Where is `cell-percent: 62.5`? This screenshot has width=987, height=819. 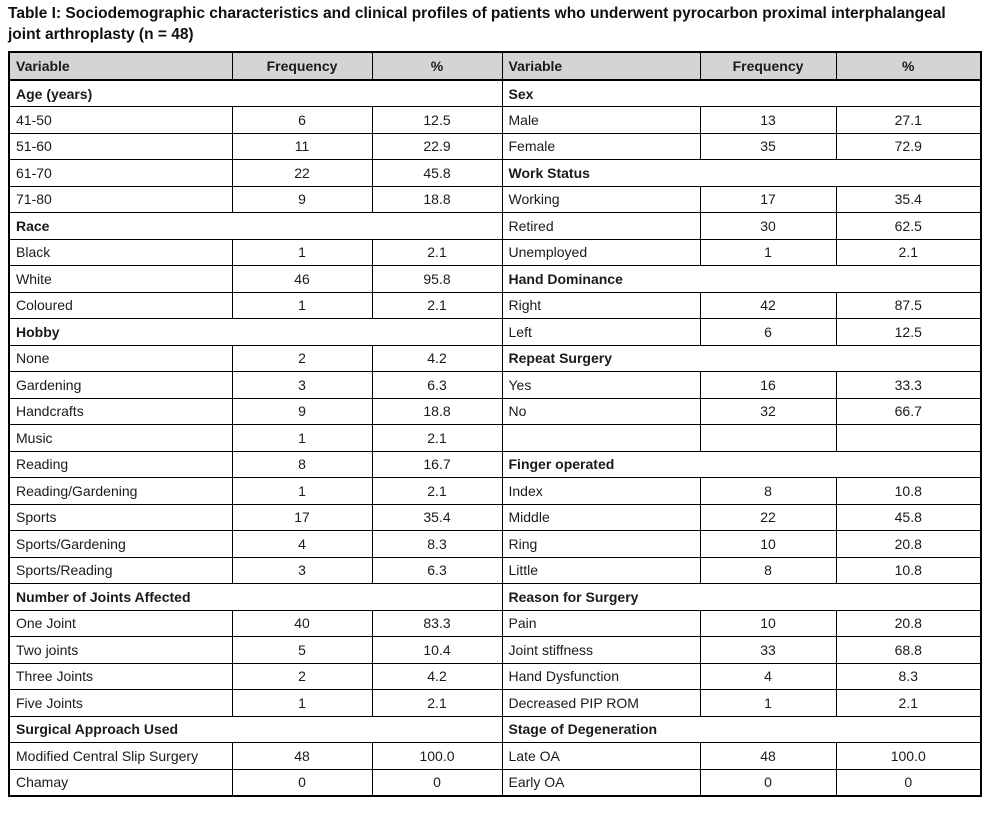 cell-percent: 62.5 is located at coordinates (908, 226).